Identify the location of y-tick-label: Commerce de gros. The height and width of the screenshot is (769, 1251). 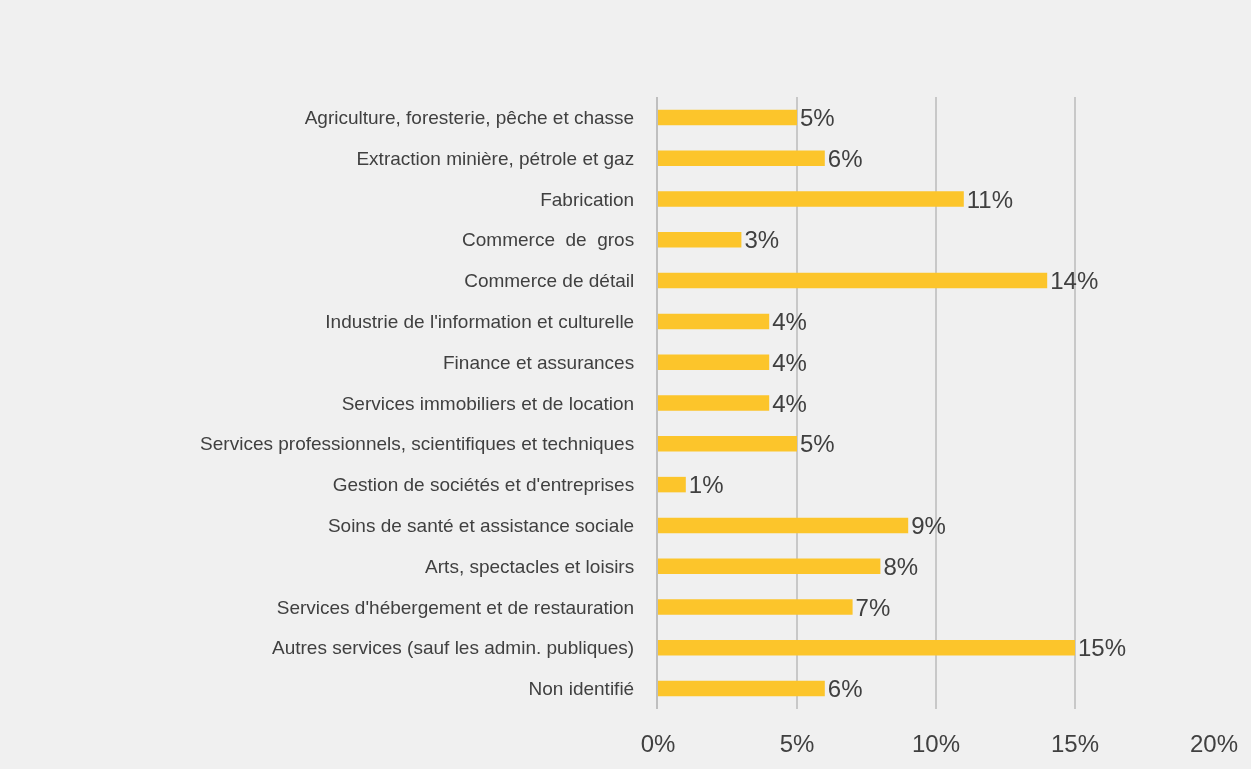
(548, 240).